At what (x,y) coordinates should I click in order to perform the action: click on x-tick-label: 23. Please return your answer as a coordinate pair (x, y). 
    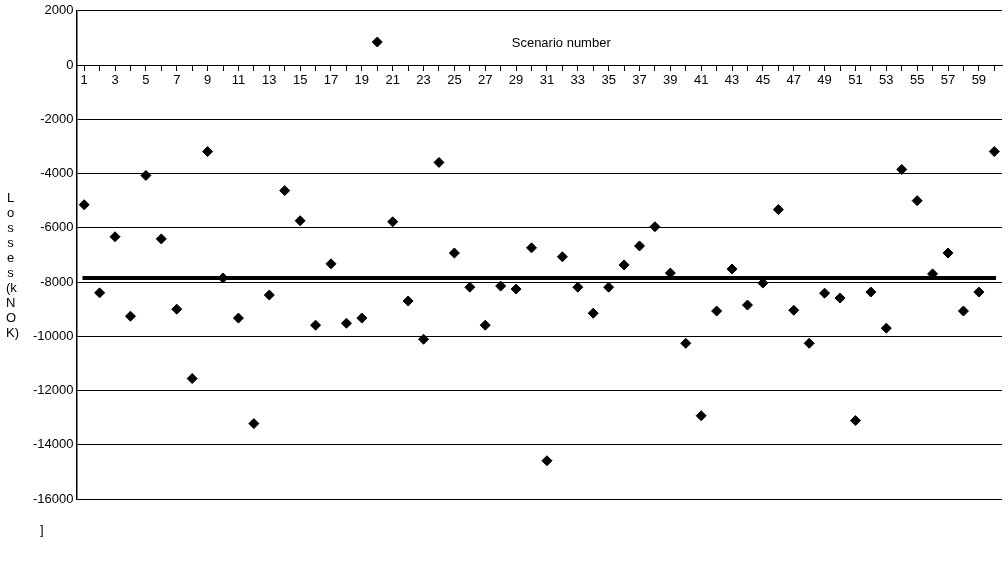
    Looking at the image, I should click on (423, 80).